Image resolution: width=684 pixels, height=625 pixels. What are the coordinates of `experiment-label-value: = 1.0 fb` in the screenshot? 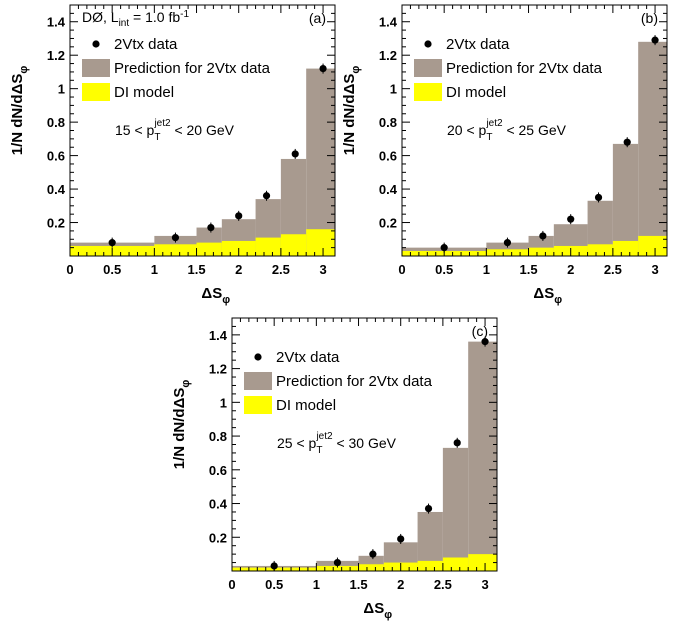 It's located at (154, 17).